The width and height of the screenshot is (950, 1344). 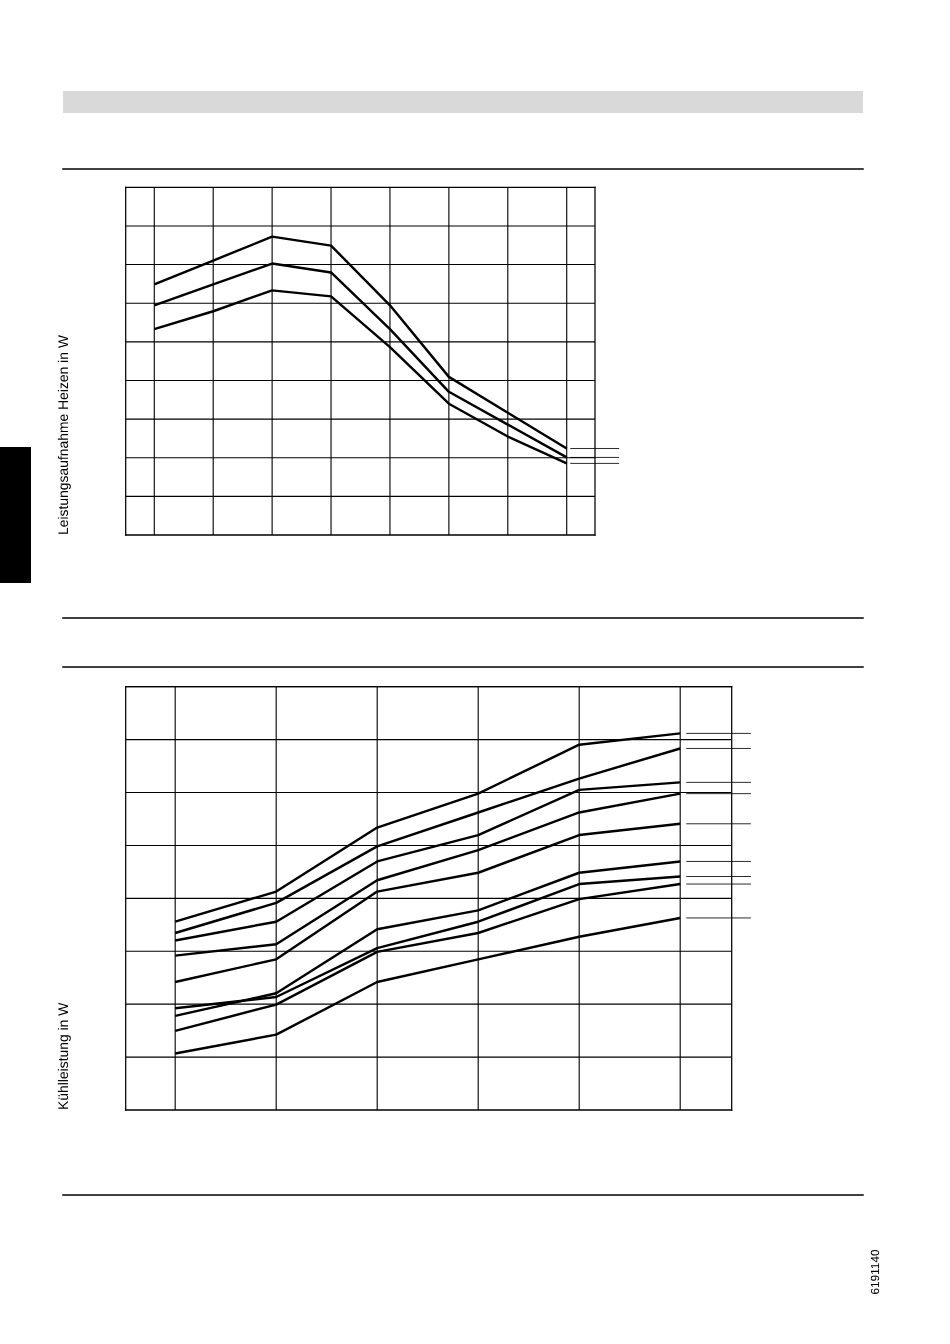 What do you see at coordinates (875, 1271) in the screenshot?
I see `text: 6191140` at bounding box center [875, 1271].